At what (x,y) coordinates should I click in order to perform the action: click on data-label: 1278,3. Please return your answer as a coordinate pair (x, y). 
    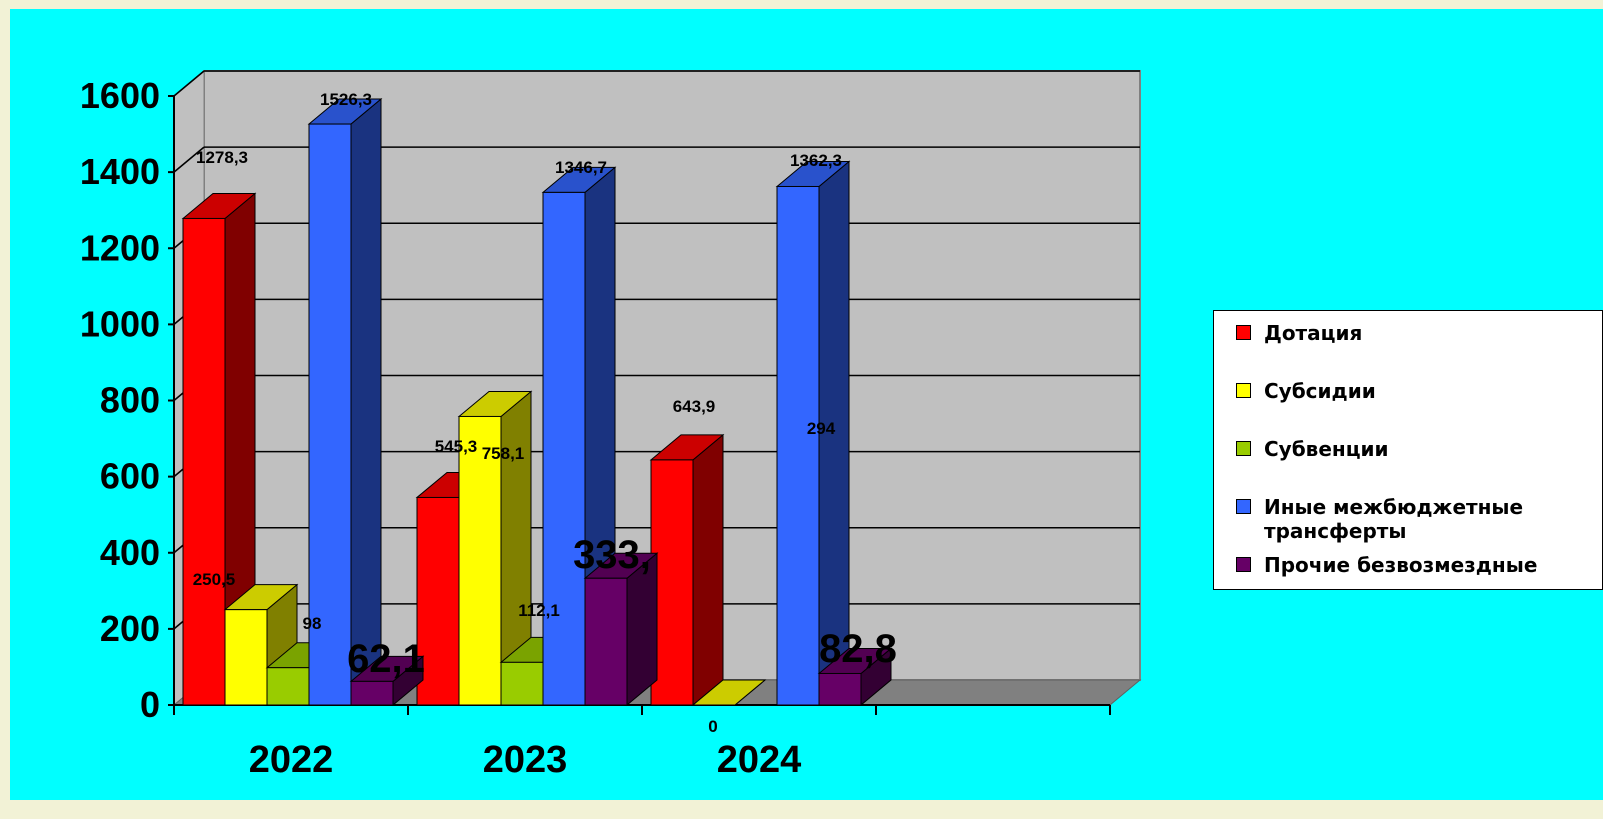
    Looking at the image, I should click on (222, 157).